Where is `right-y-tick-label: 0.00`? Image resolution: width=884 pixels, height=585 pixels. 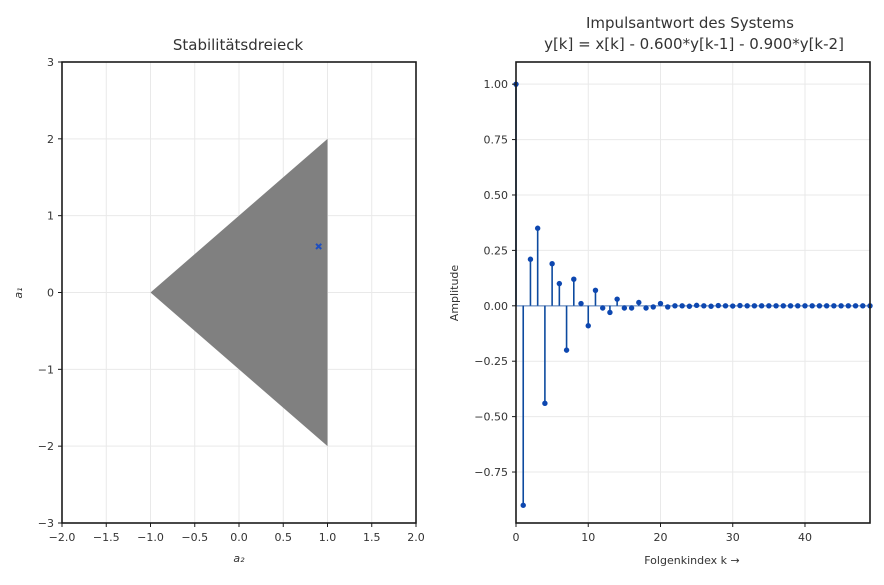
right-y-tick-label: 0.00 is located at coordinates (496, 306).